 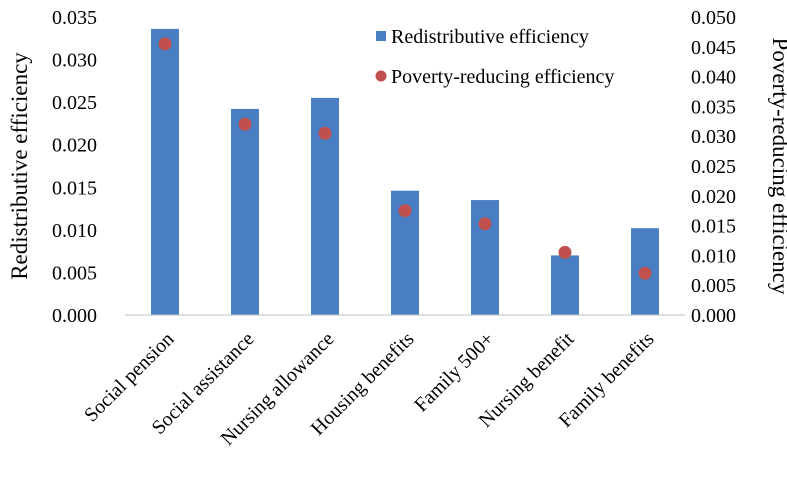 What do you see at coordinates (502, 77) in the screenshot?
I see `legend-label-poverty: Poverty-reducing efficiency` at bounding box center [502, 77].